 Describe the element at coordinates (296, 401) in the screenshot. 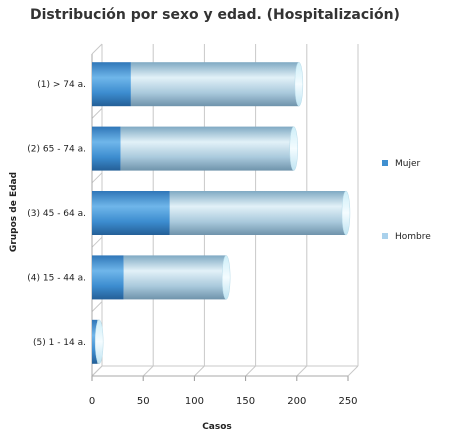

I see `x-tick-label: 200` at that location.